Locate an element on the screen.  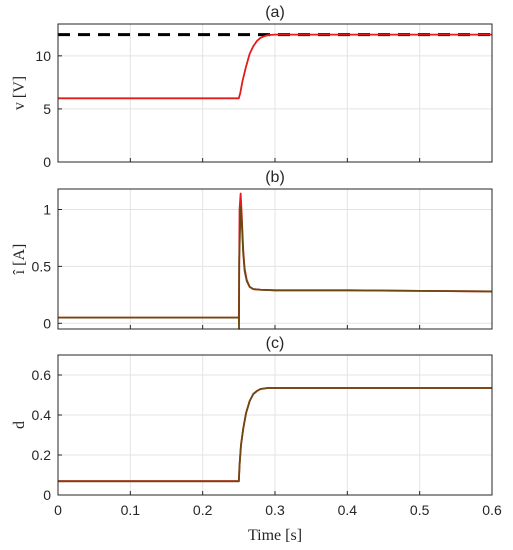
x-tick-label: 0.4 is located at coordinates (348, 510).